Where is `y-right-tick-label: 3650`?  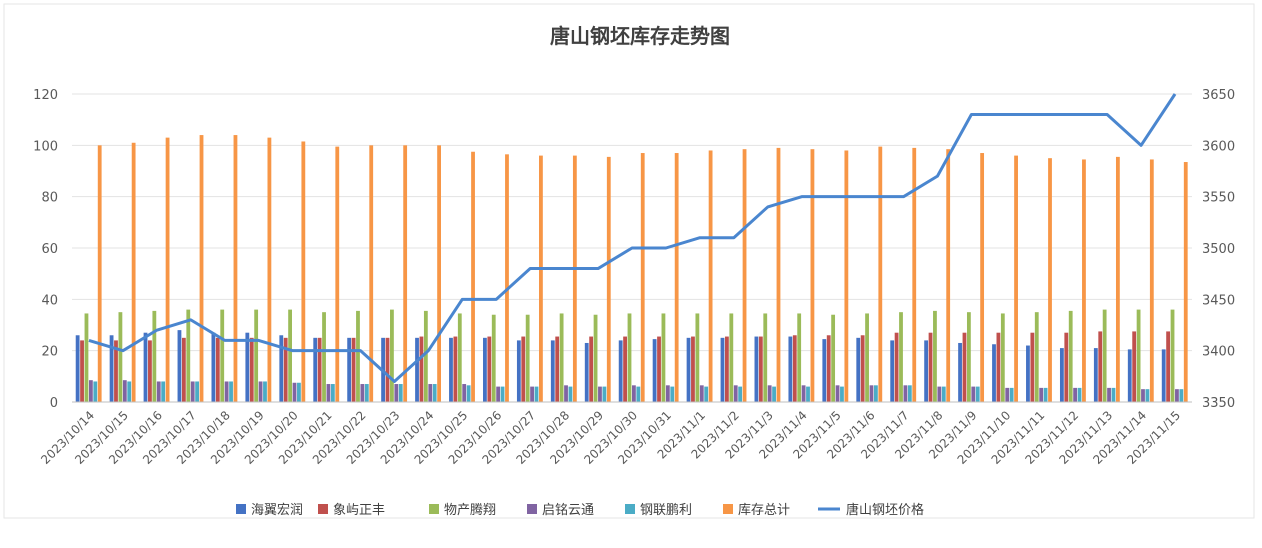 y-right-tick-label: 3650 is located at coordinates (1218, 95).